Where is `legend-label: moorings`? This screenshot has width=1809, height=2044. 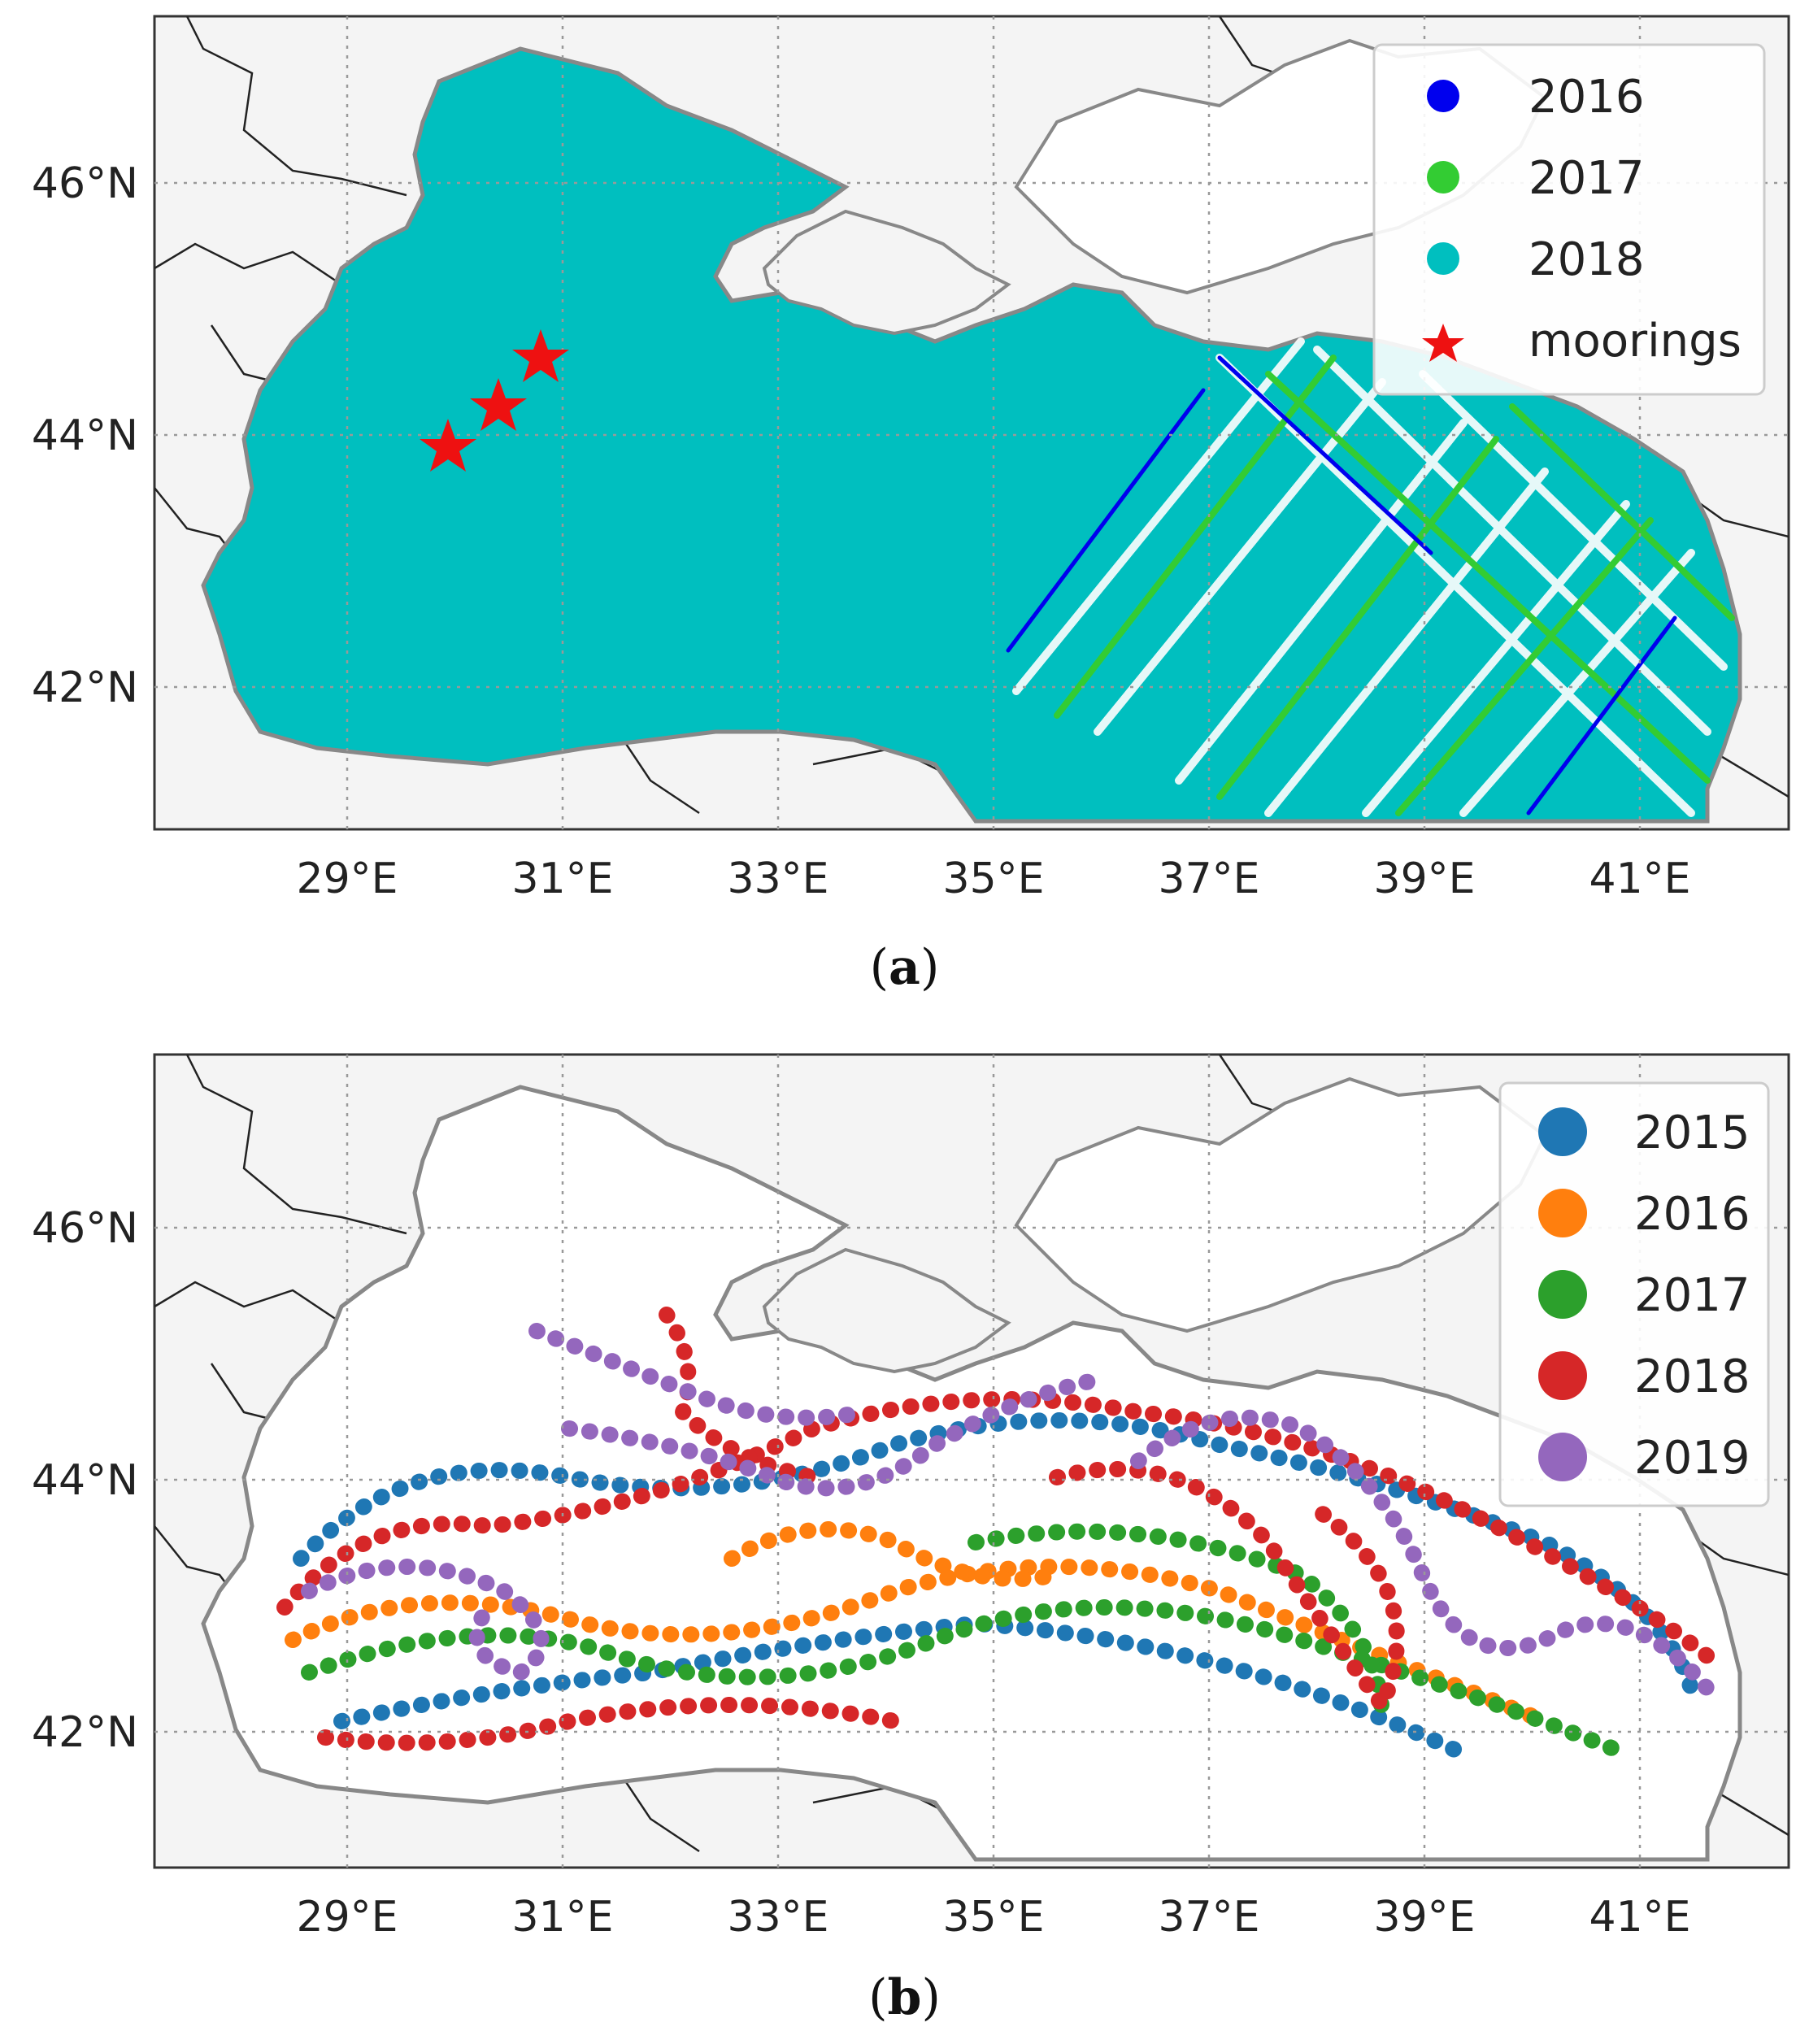 legend-label: moorings is located at coordinates (1635, 341).